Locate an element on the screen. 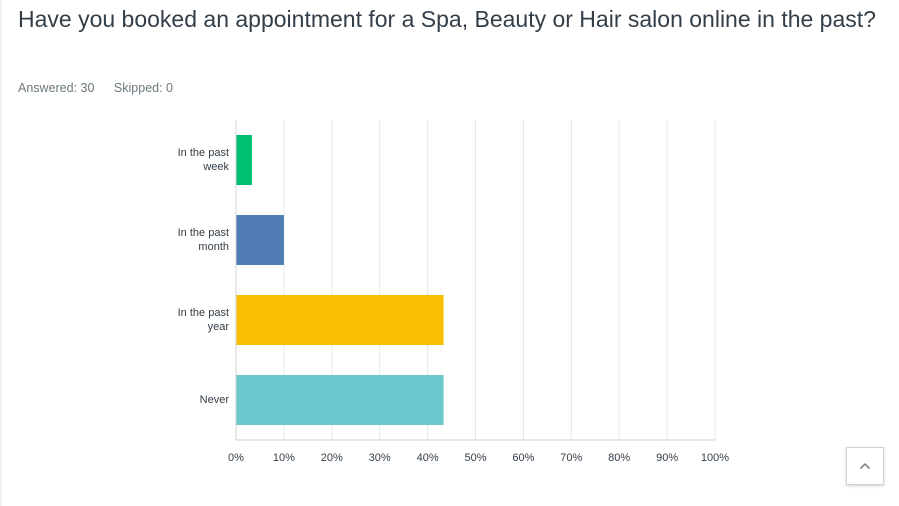 The image size is (899, 506). category-label: week is located at coordinates (215, 167).